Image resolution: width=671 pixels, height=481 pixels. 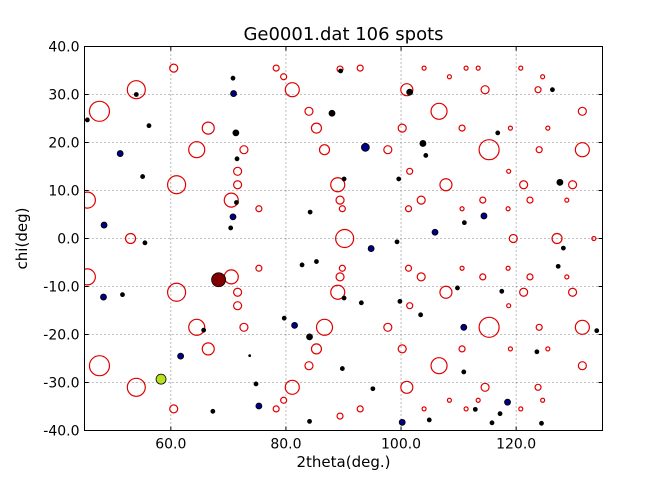 What do you see at coordinates (61, 432) in the screenshot?
I see `y-tick-label: -40.0` at bounding box center [61, 432].